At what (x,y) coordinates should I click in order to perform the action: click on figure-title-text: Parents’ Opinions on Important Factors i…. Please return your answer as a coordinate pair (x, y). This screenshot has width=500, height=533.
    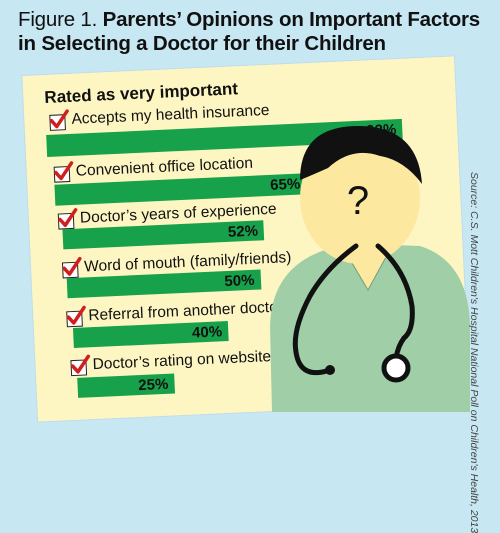
    Looking at the image, I should click on (249, 31).